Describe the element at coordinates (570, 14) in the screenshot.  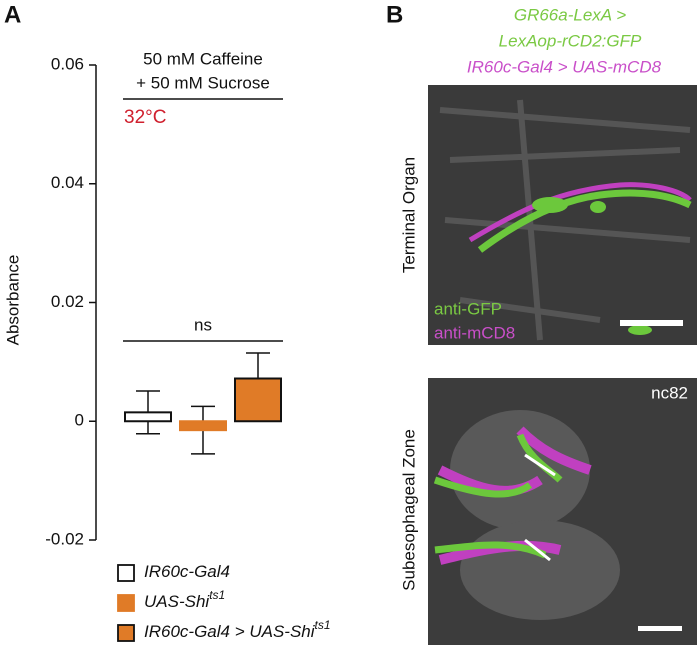
I see `genotype: GR66a-LexA >` at that location.